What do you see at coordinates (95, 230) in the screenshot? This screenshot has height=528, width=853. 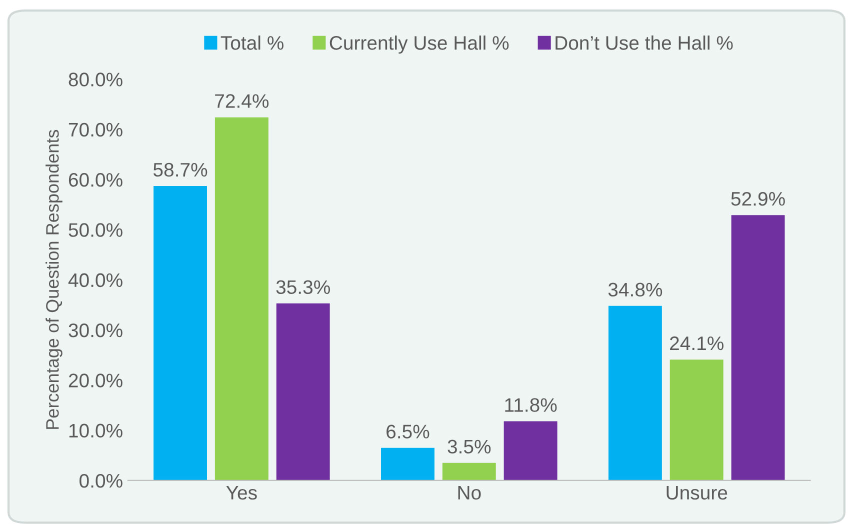 I see `y-tick-label: 50.0%` at bounding box center [95, 230].